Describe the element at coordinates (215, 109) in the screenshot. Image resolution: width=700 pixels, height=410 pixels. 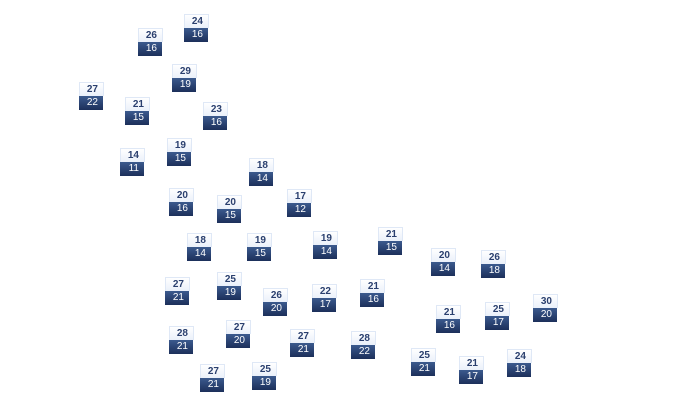
I see `high-temperature: 23` at that location.